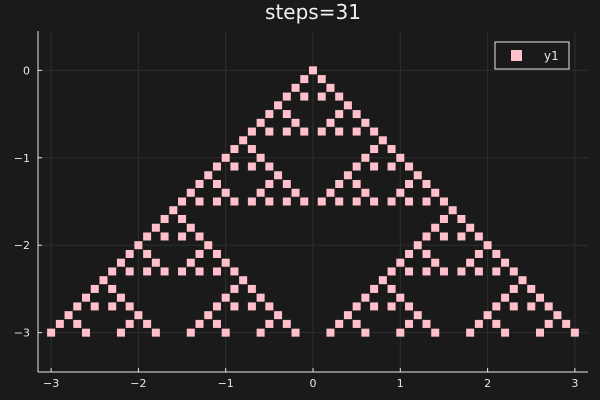 This screenshot has width=600, height=400. I want to click on x-tick-label: 3, so click(574, 383).